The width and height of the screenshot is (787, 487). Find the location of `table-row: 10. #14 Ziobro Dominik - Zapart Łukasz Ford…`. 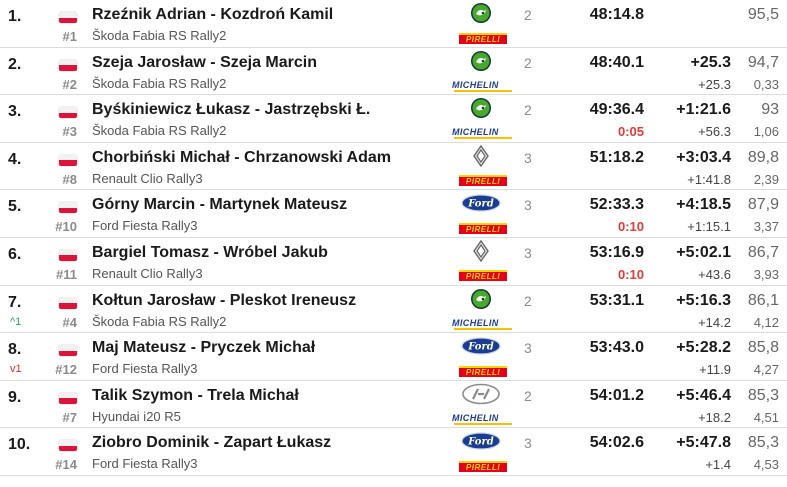

table-row: 10. #14 Ziobro Dominik - Zapart Łukasz Ford… is located at coordinates (393, 452).